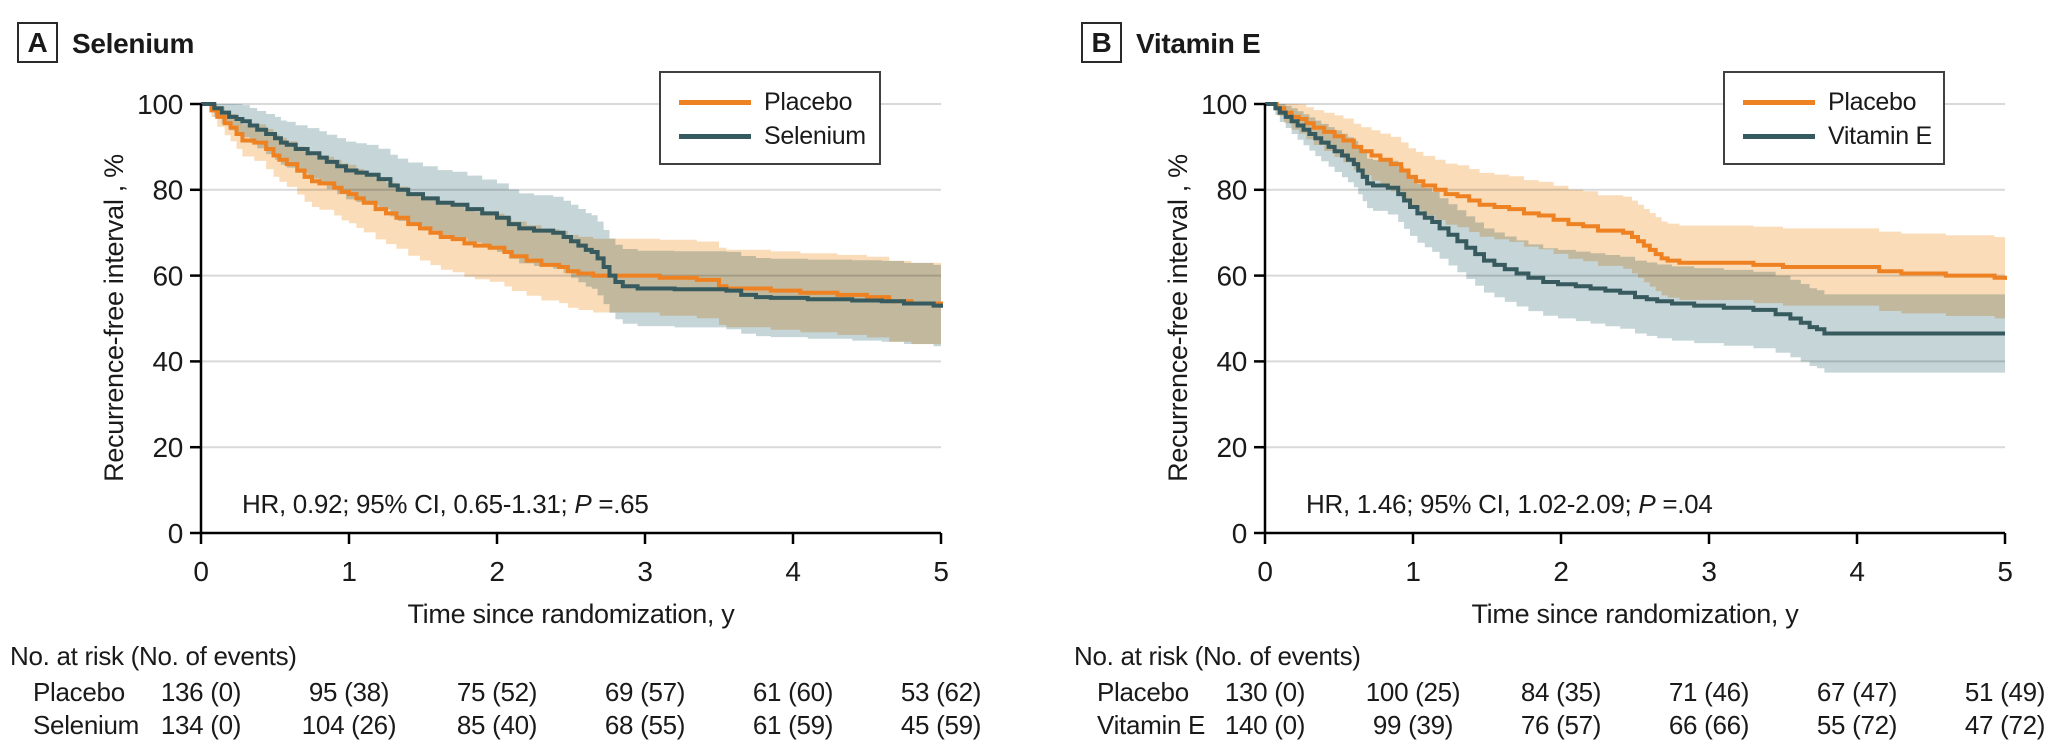  I want to click on risk-cell: 61 (59), so click(793, 725).